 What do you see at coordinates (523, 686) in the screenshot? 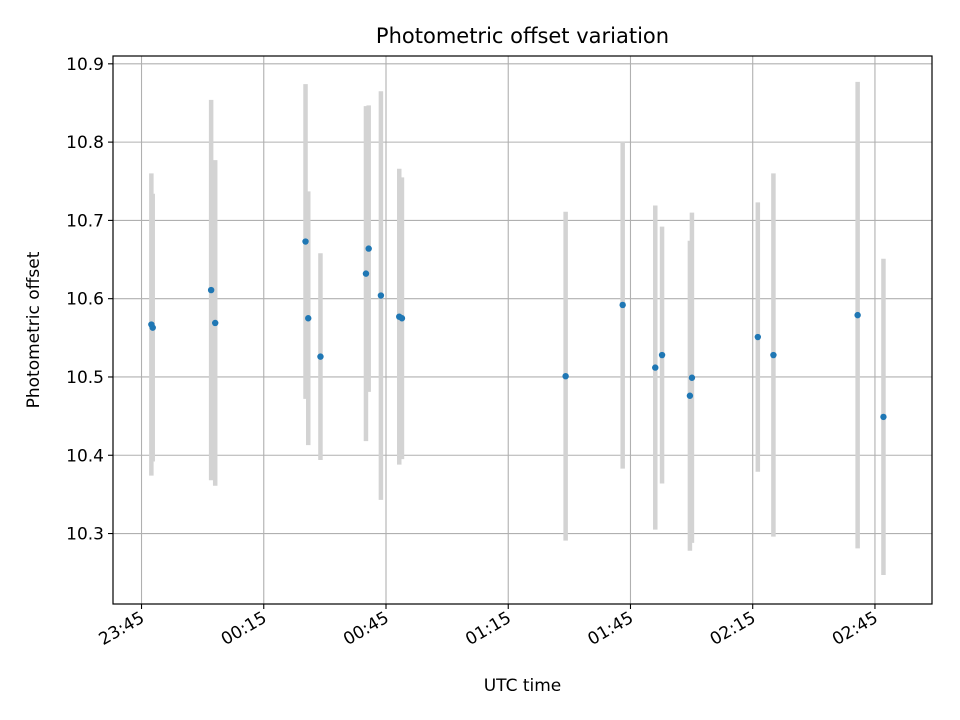
I see `x-axis-label: UTC time` at bounding box center [523, 686].